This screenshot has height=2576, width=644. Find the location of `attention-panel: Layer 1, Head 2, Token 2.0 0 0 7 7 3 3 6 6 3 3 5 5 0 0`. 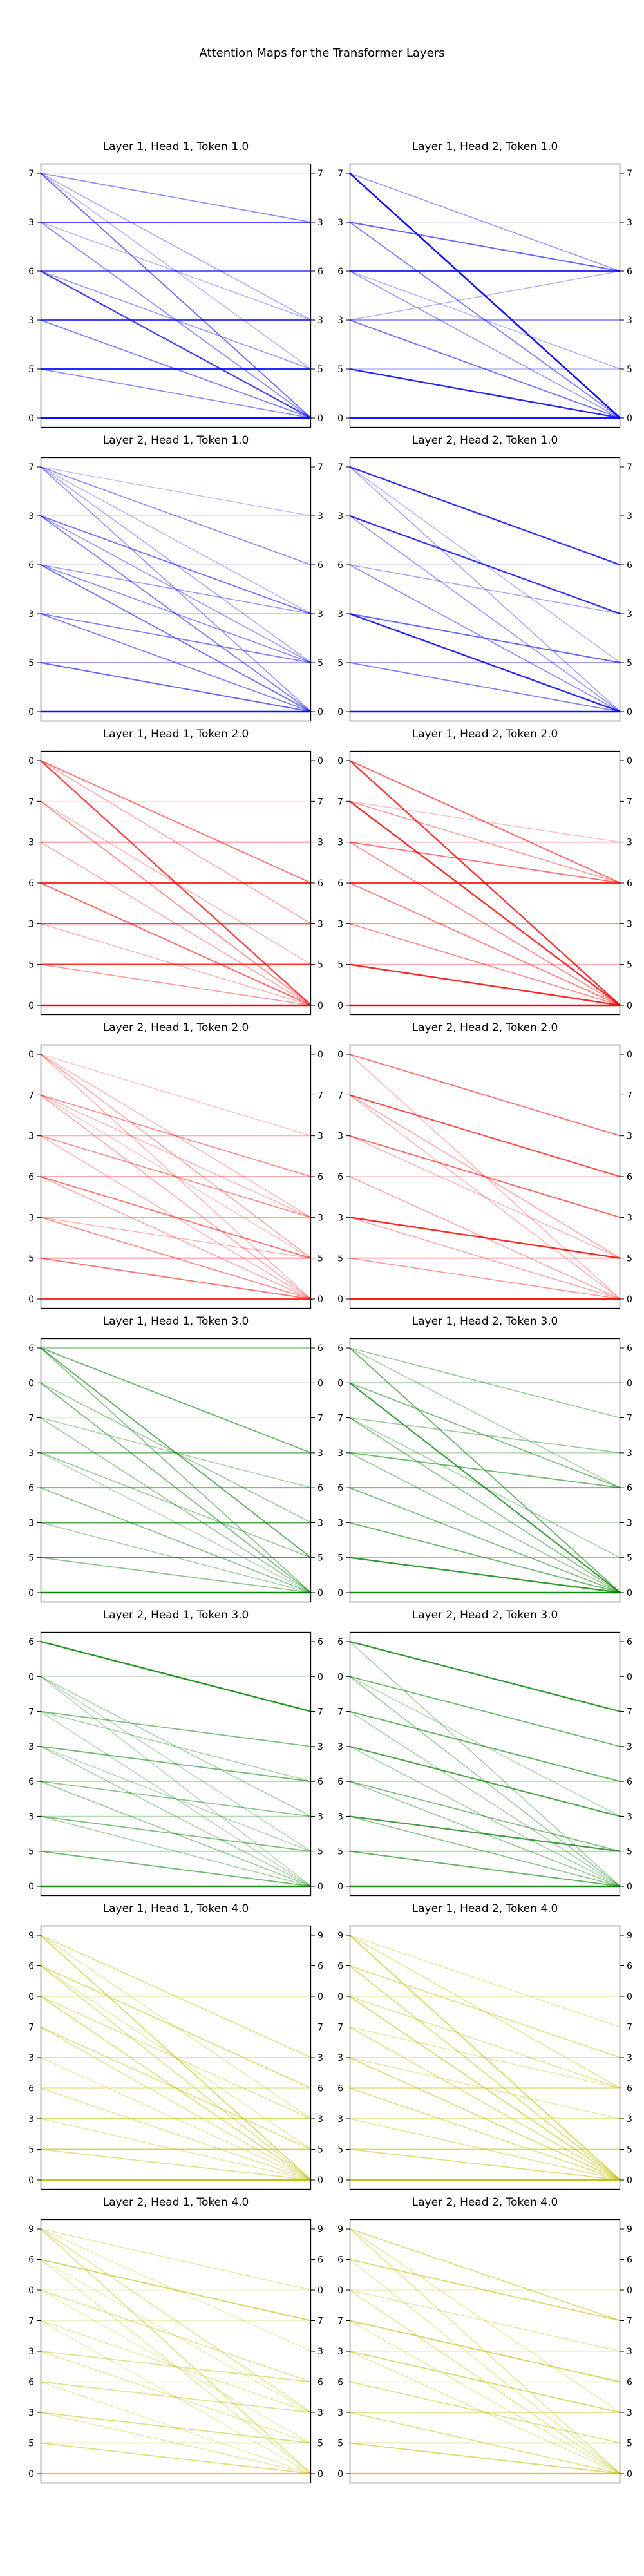

attention-panel: Layer 1, Head 2, Token 2.0 0 0 7 7 3 3 6 6 3 3 5 5 0 0 is located at coordinates (484, 872).